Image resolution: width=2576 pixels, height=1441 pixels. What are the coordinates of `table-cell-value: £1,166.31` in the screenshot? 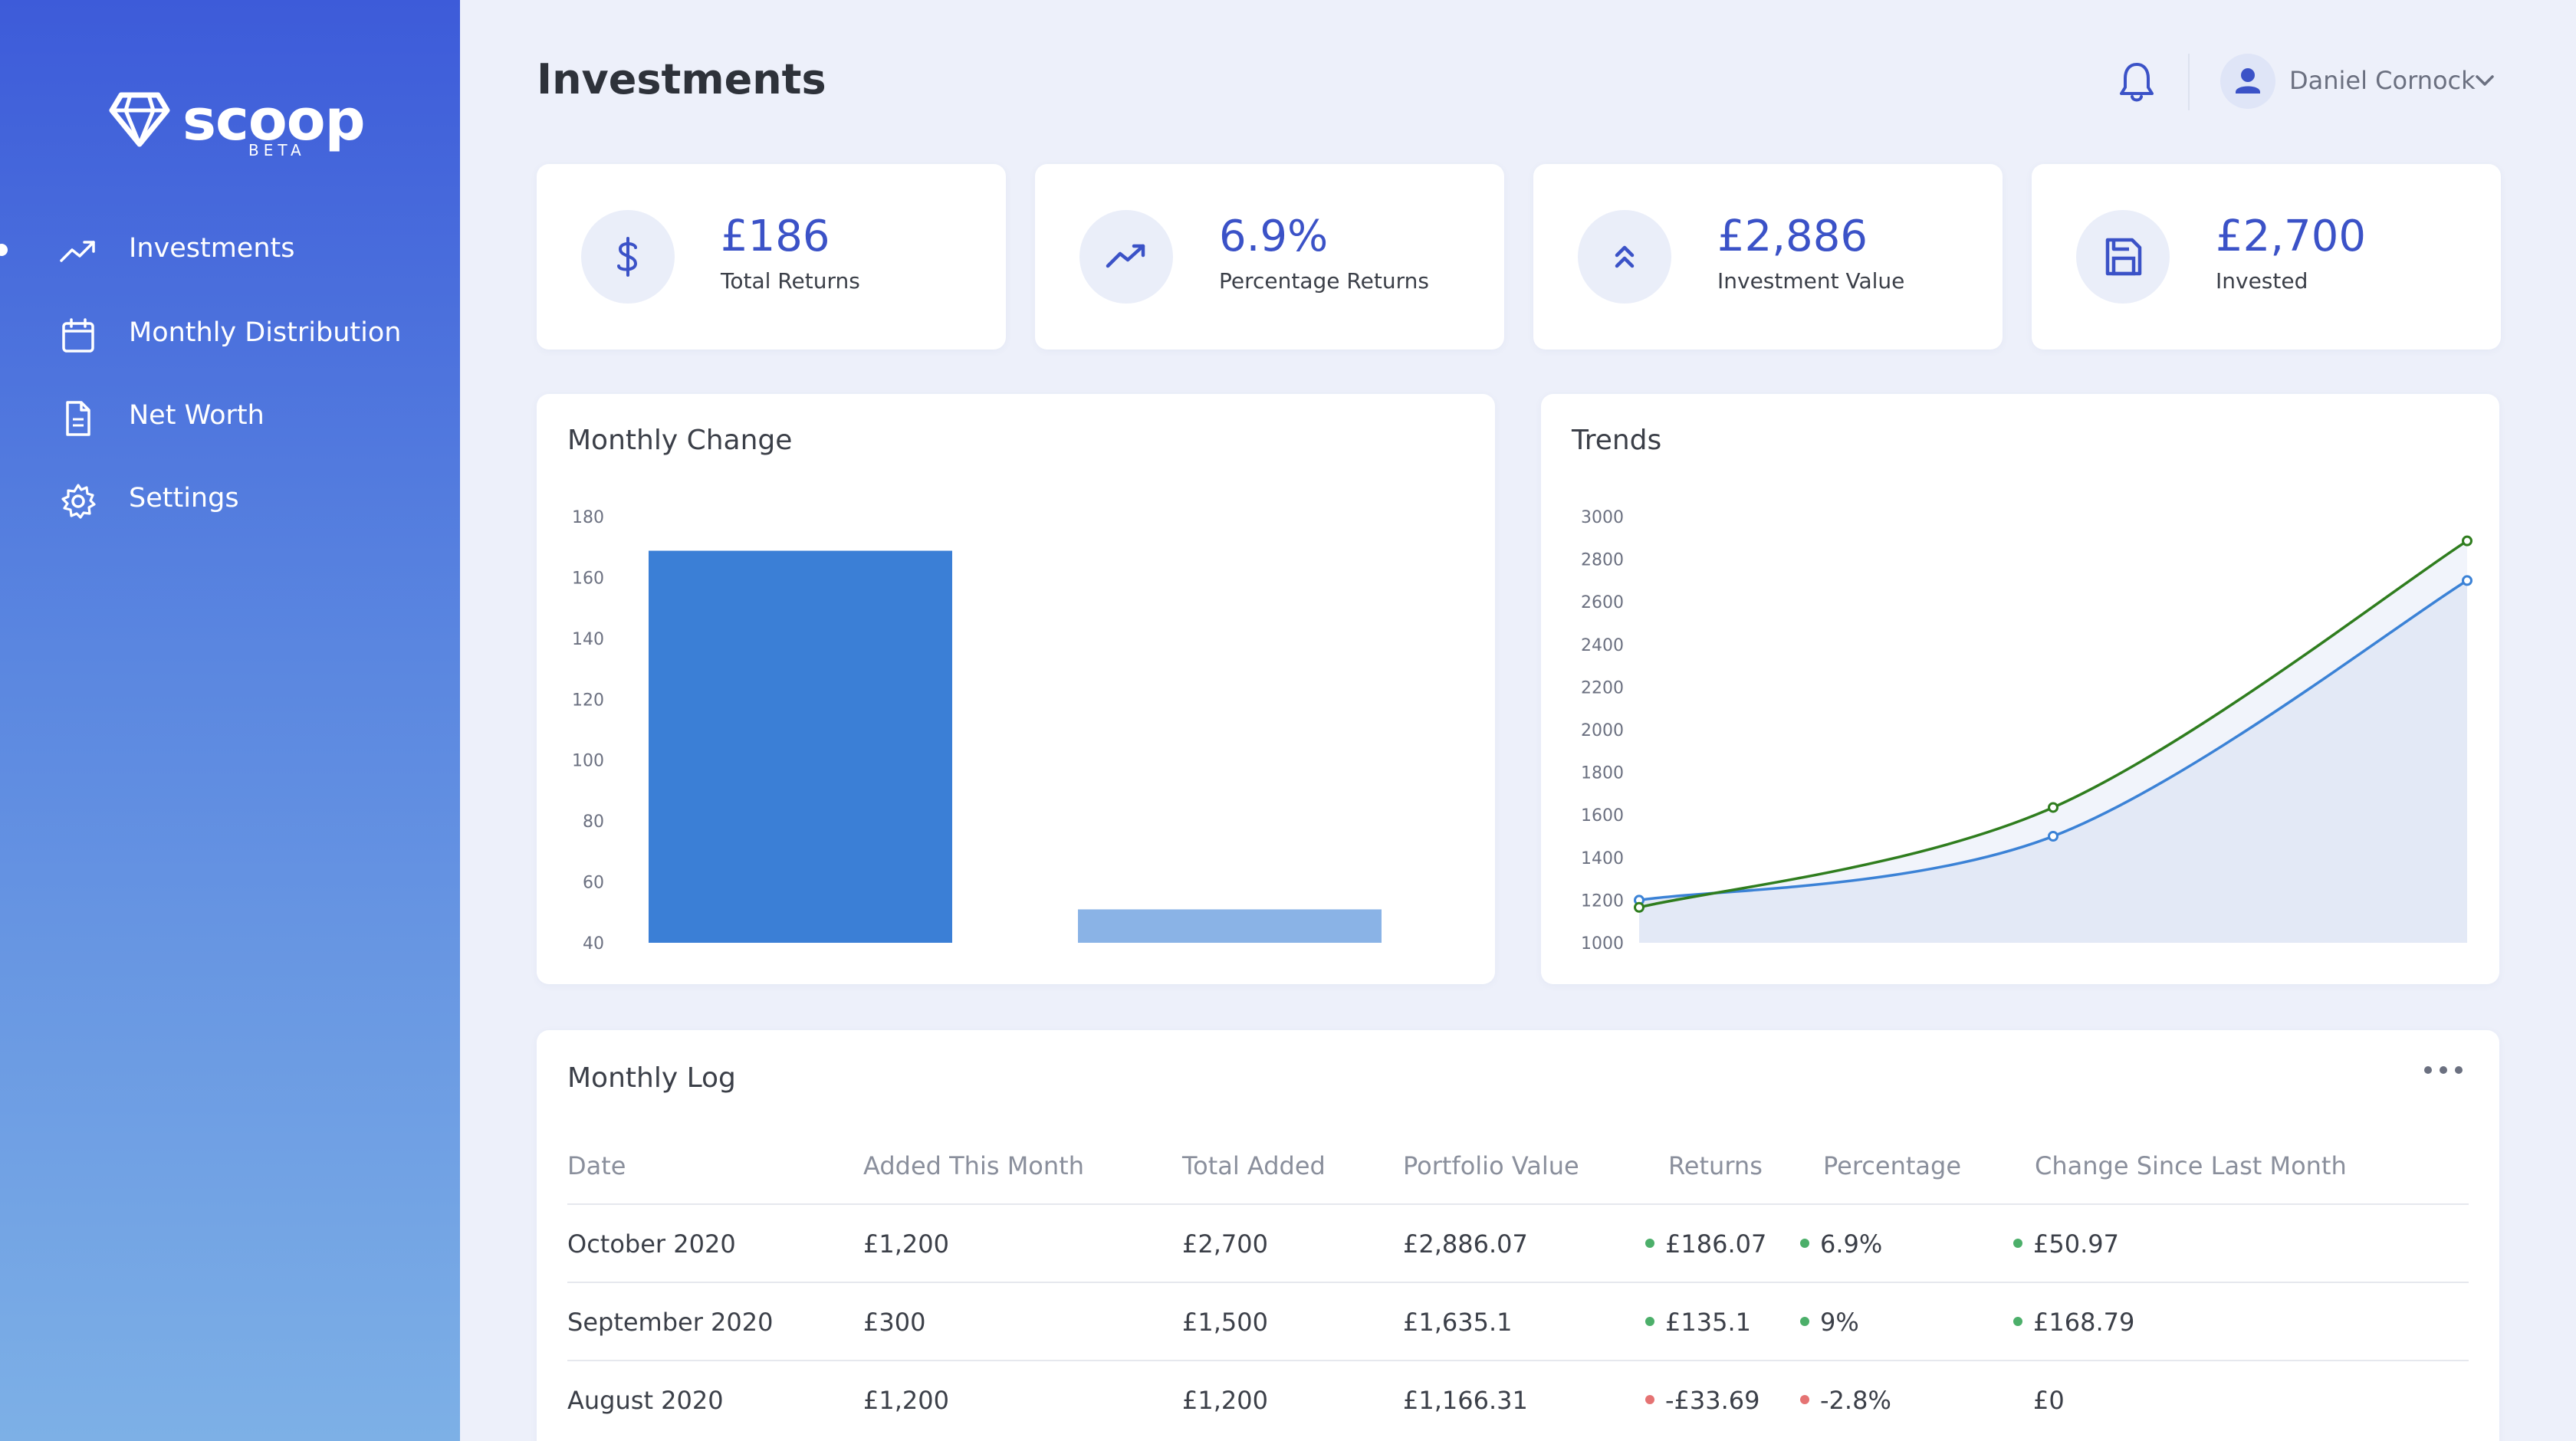 It's located at (1465, 1400).